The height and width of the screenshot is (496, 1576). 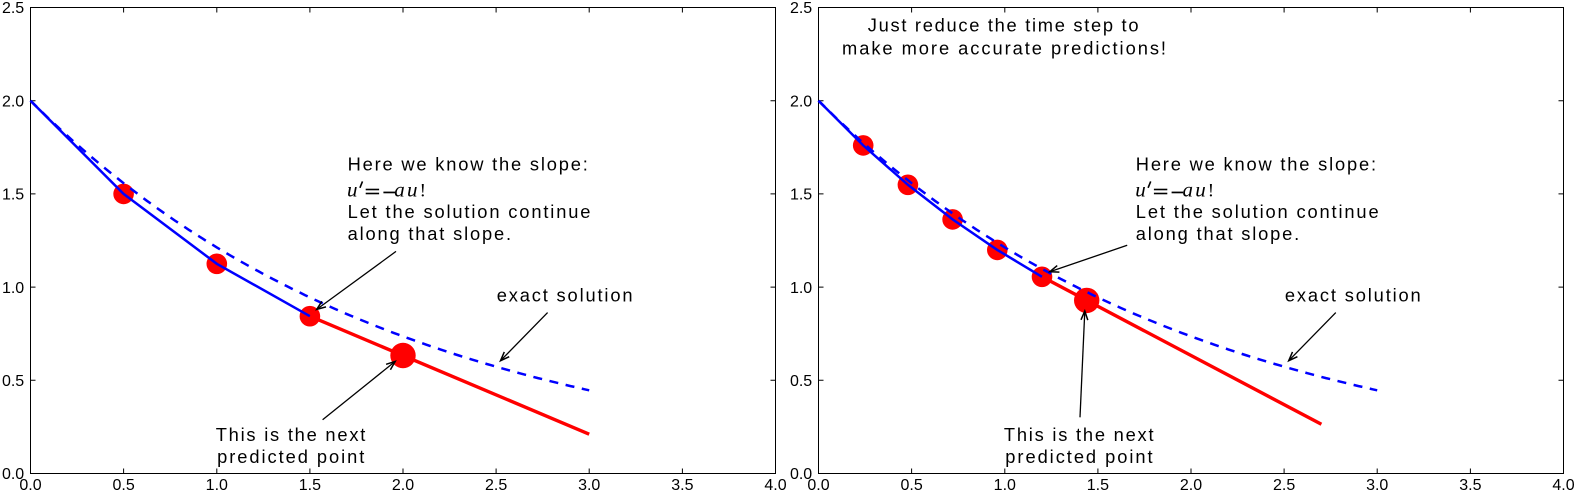 What do you see at coordinates (1004, 24) in the screenshot?
I see `svg-text: Just reduce the time step to` at bounding box center [1004, 24].